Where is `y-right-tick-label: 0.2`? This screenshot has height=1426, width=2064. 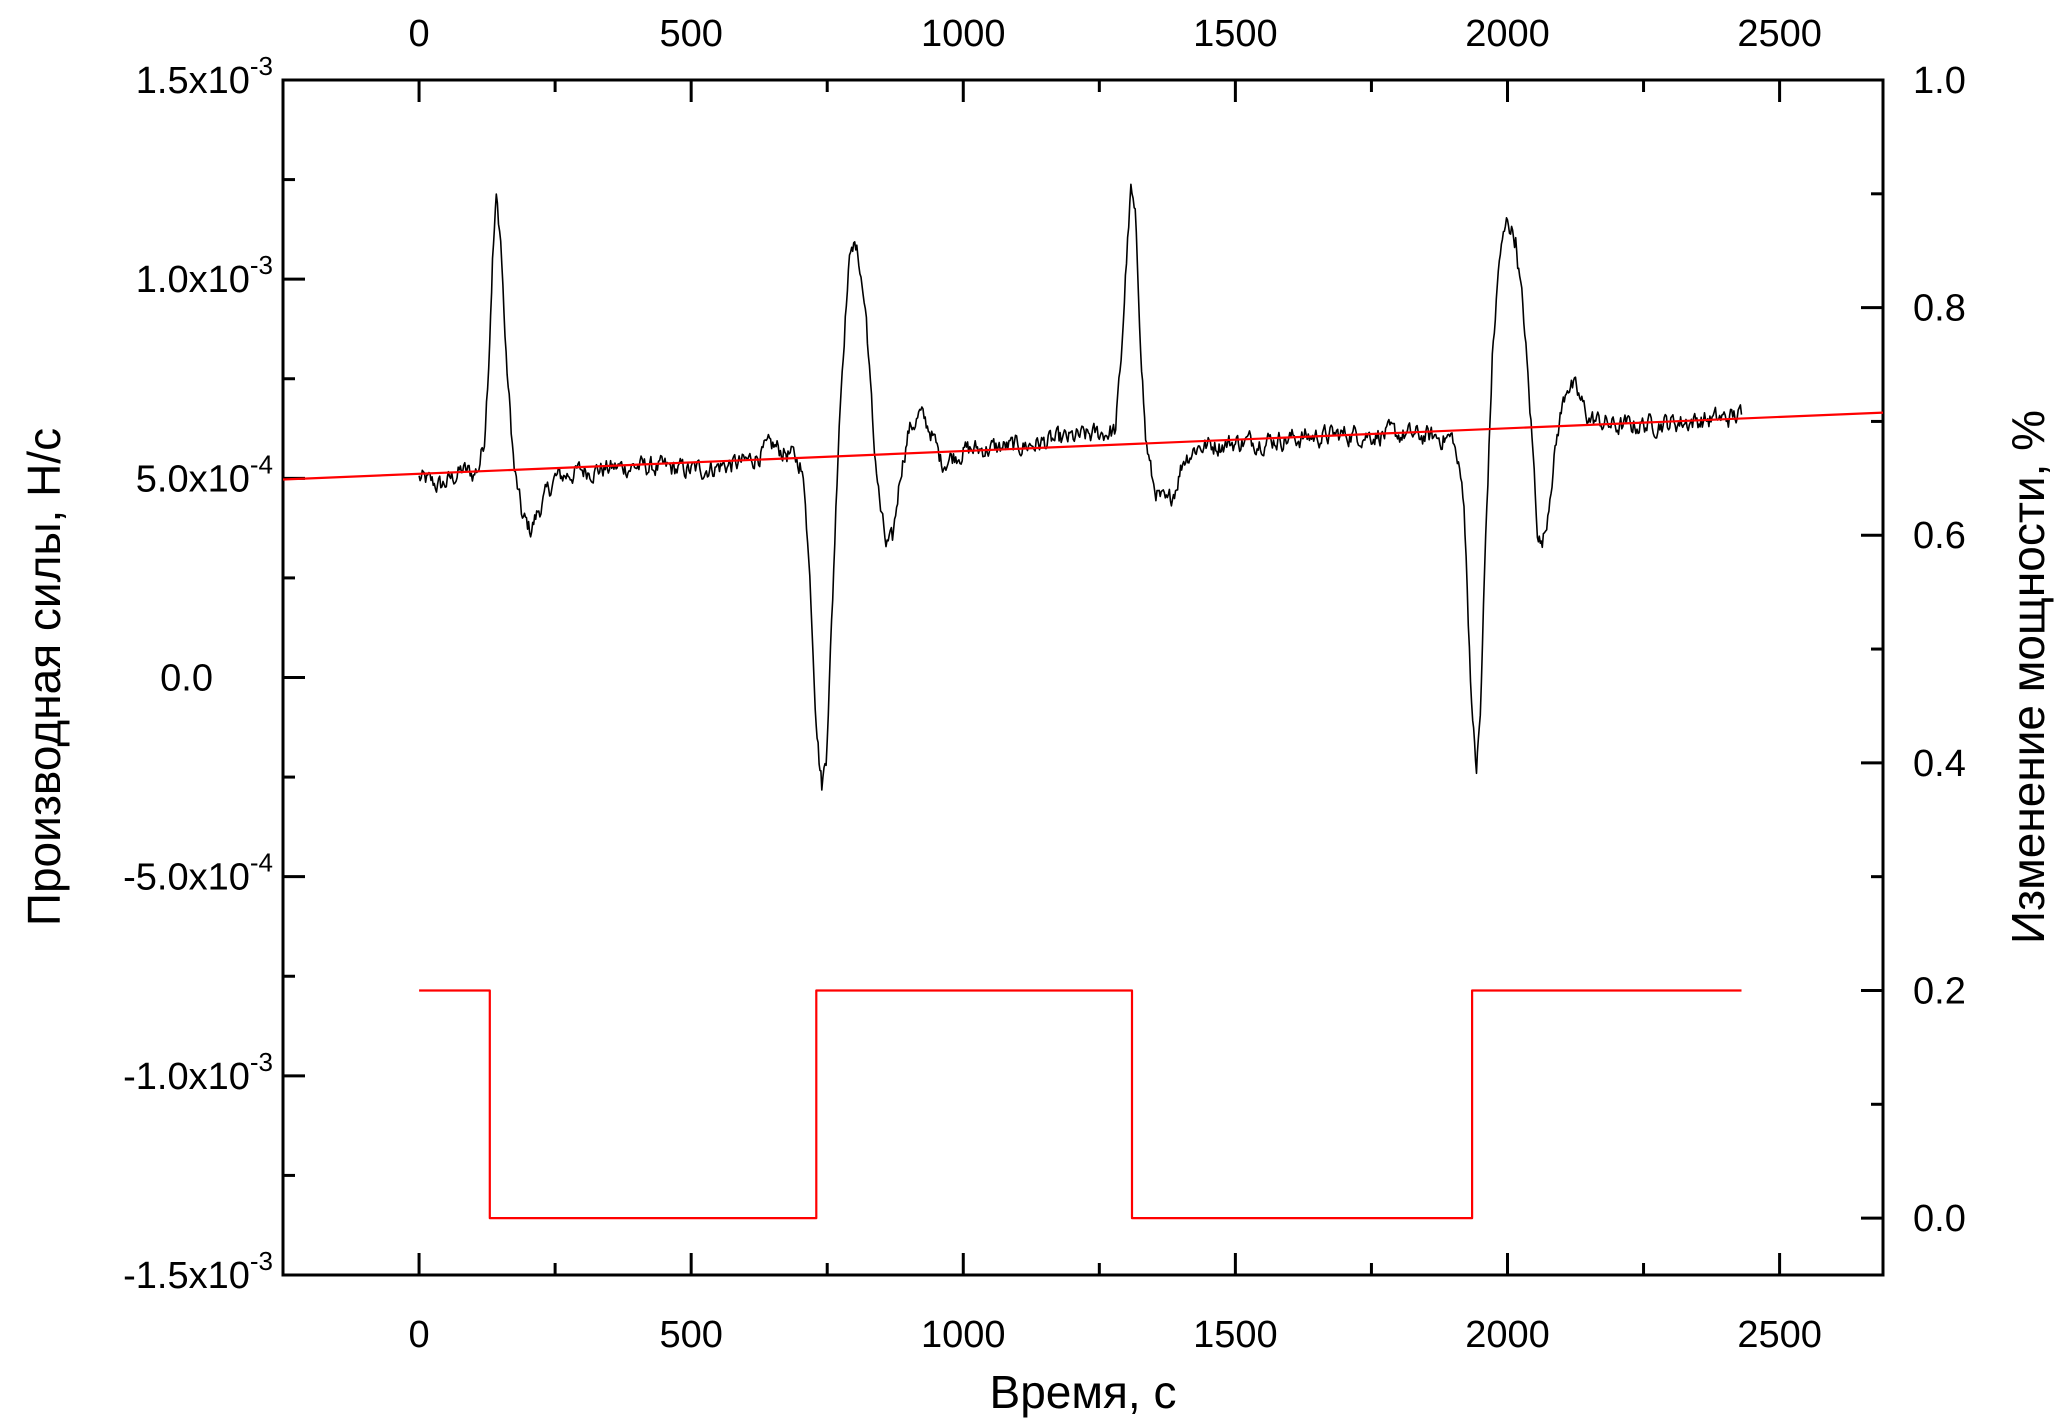 y-right-tick-label: 0.2 is located at coordinates (1939, 991).